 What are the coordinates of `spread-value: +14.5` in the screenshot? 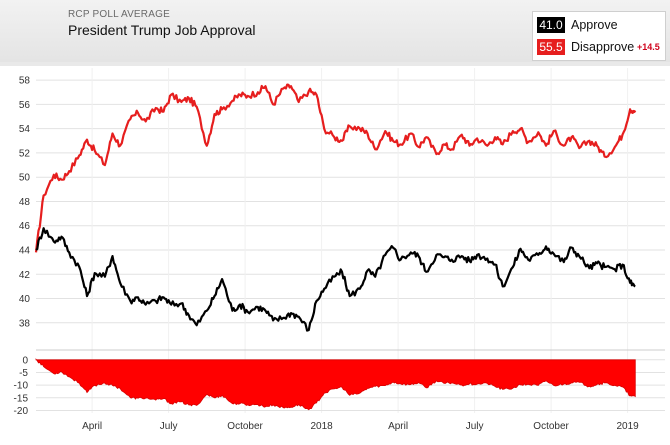 It's located at (648, 47).